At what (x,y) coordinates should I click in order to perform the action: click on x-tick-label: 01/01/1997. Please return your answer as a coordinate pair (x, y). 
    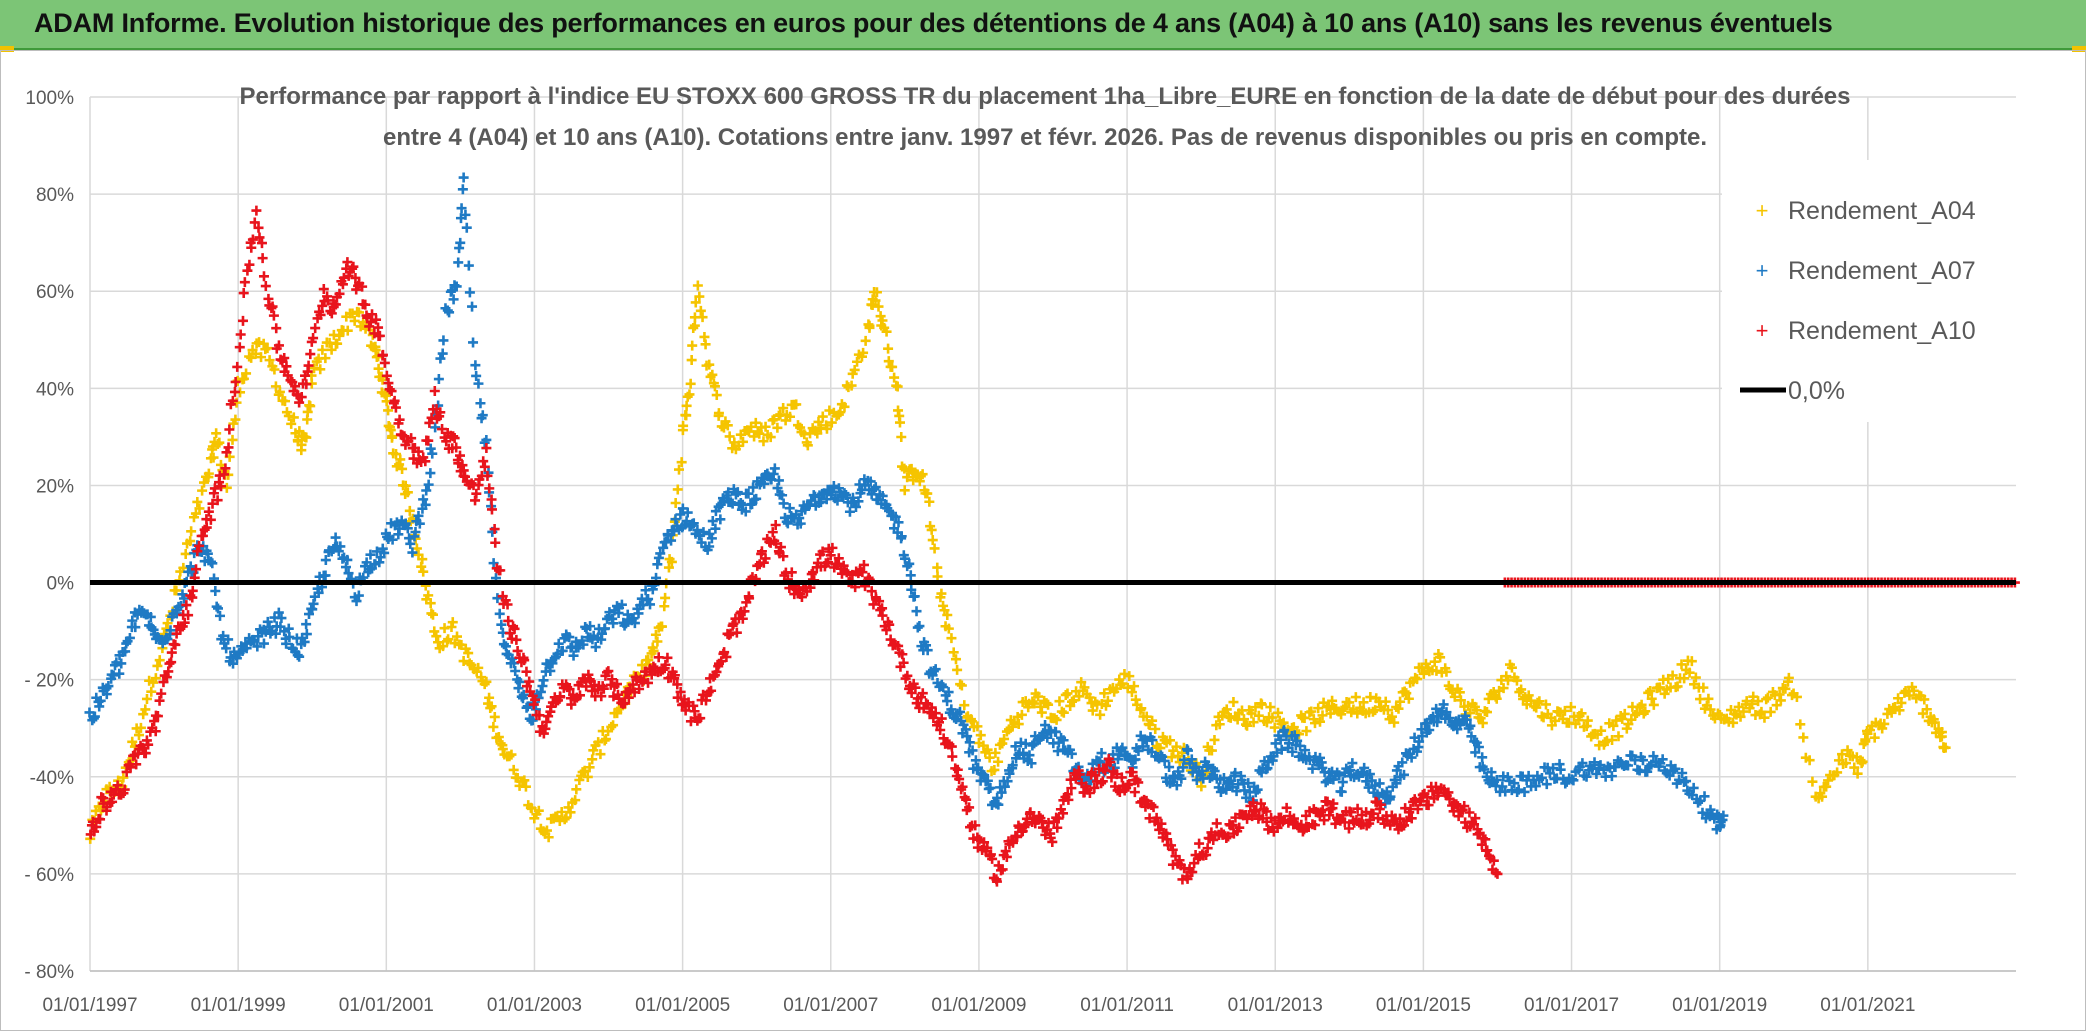
    Looking at the image, I should click on (89, 1005).